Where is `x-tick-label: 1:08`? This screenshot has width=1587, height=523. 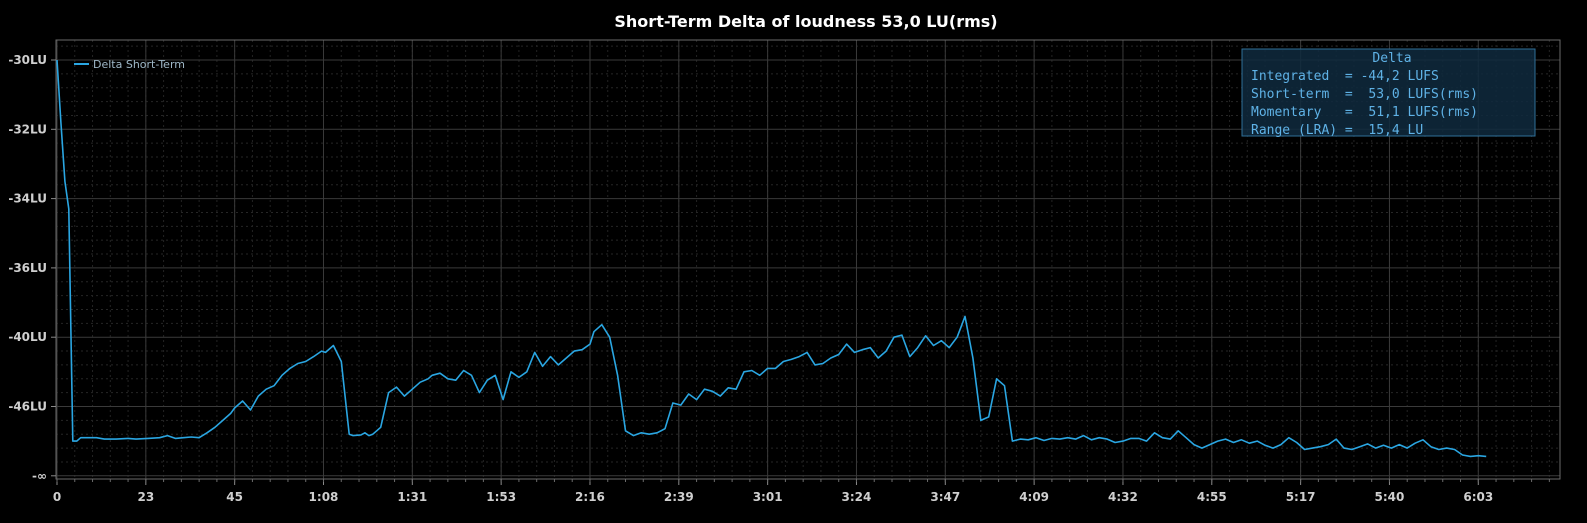 x-tick-label: 1:08 is located at coordinates (324, 497).